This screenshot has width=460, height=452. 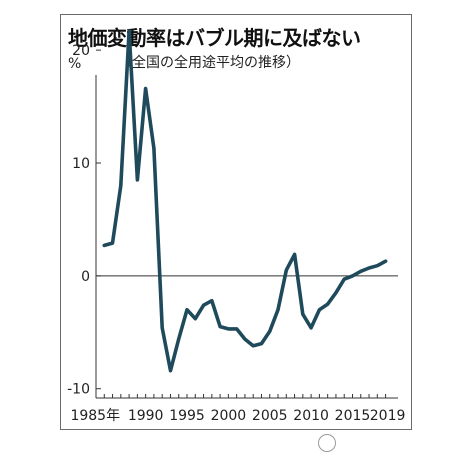 What do you see at coordinates (78, 390) in the screenshot?
I see `y-tick-label: -10` at bounding box center [78, 390].